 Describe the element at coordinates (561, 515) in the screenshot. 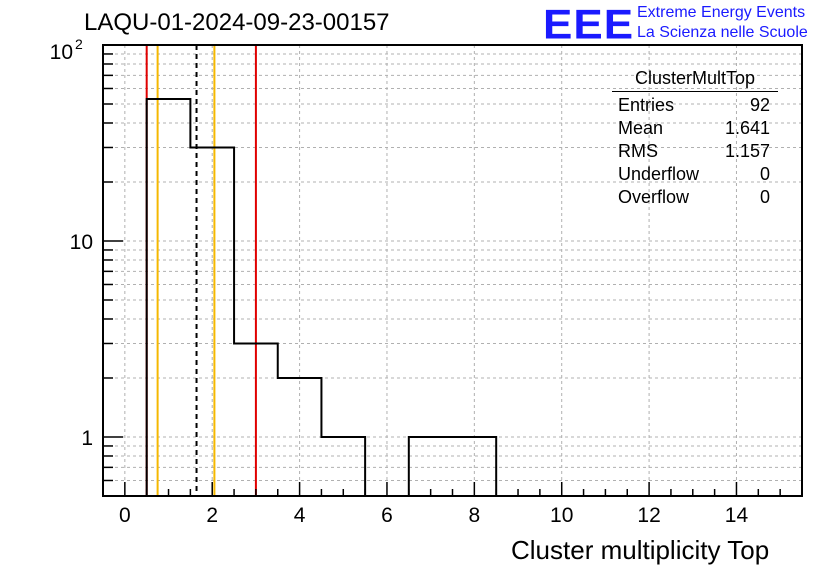

I see `x-tick-label: 10` at that location.